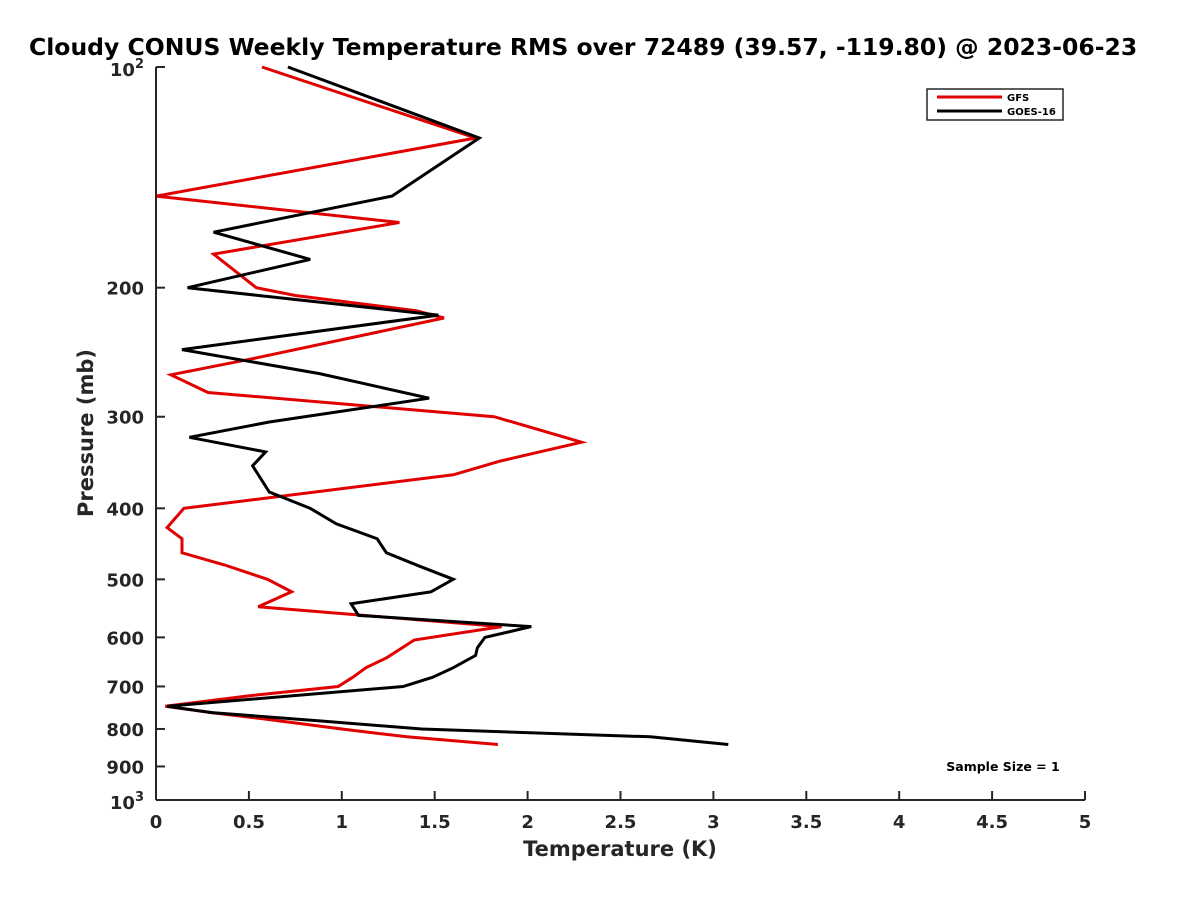  Describe the element at coordinates (621, 822) in the screenshot. I see `x-tick-label: 2.5` at that location.